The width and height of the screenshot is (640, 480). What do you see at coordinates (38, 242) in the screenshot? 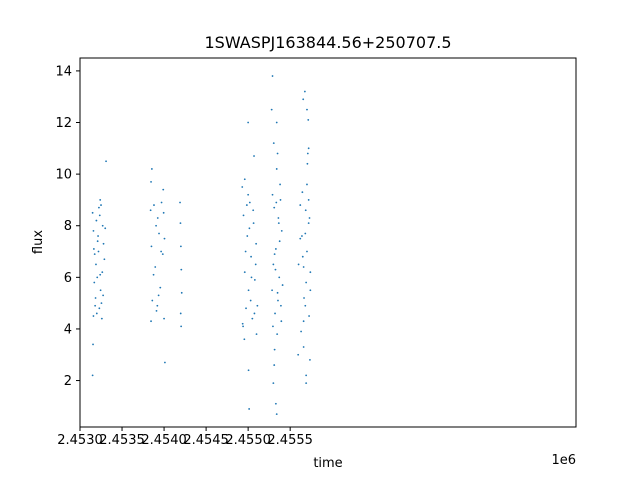
I see `y-axis-label: flux` at bounding box center [38, 242].